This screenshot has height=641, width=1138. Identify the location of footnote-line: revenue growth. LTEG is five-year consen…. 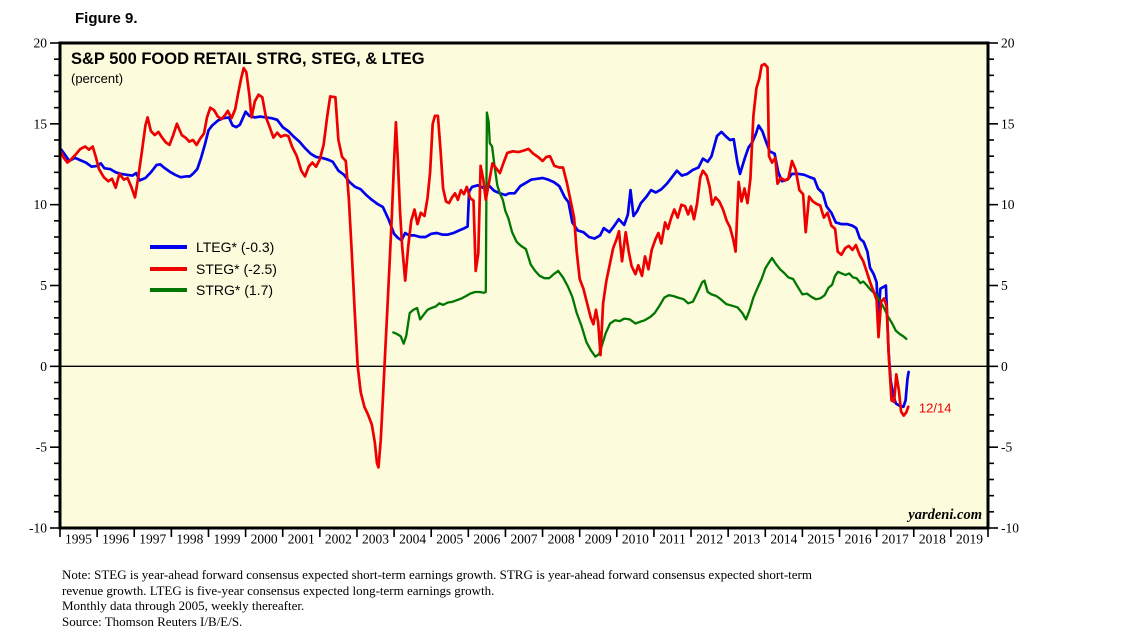
(278, 590).